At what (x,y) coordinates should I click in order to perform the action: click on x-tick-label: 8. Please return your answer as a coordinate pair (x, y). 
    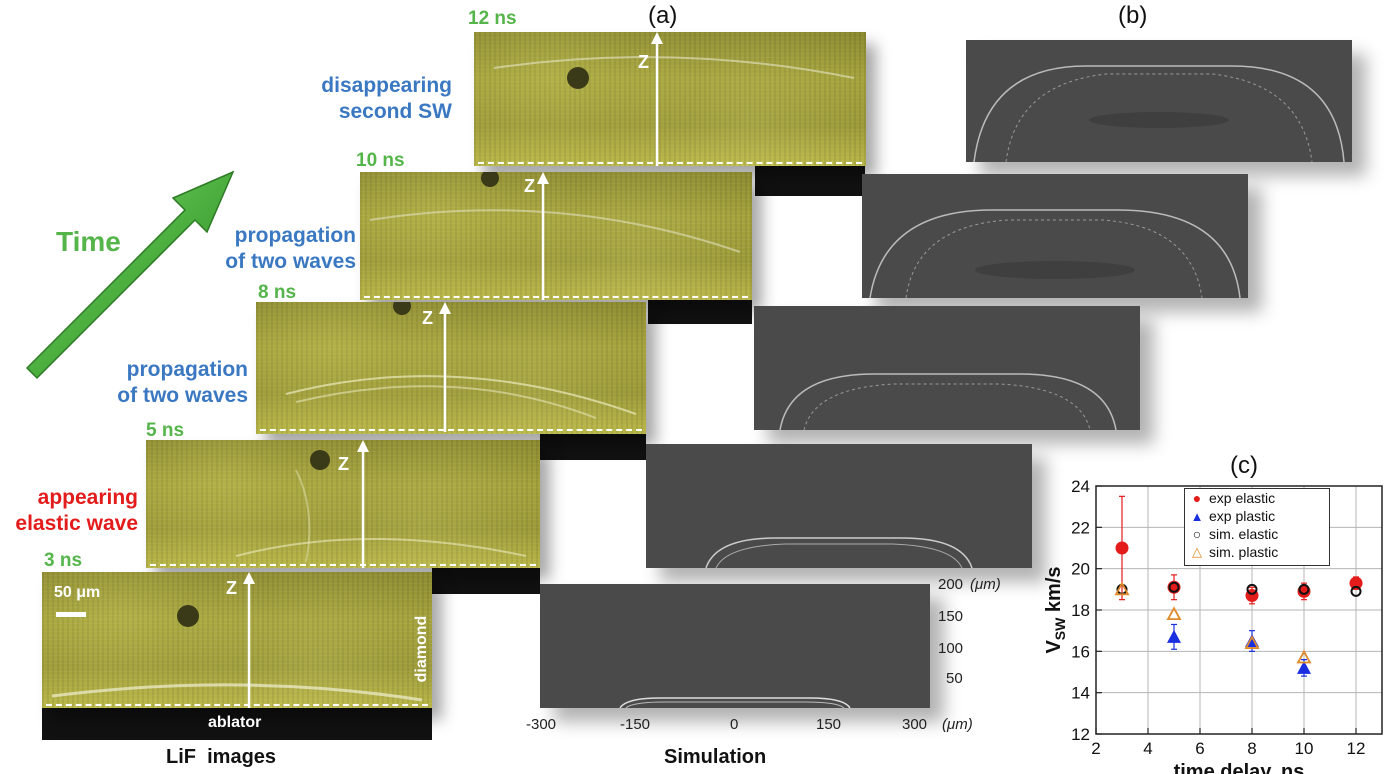
    Looking at the image, I should click on (1251, 748).